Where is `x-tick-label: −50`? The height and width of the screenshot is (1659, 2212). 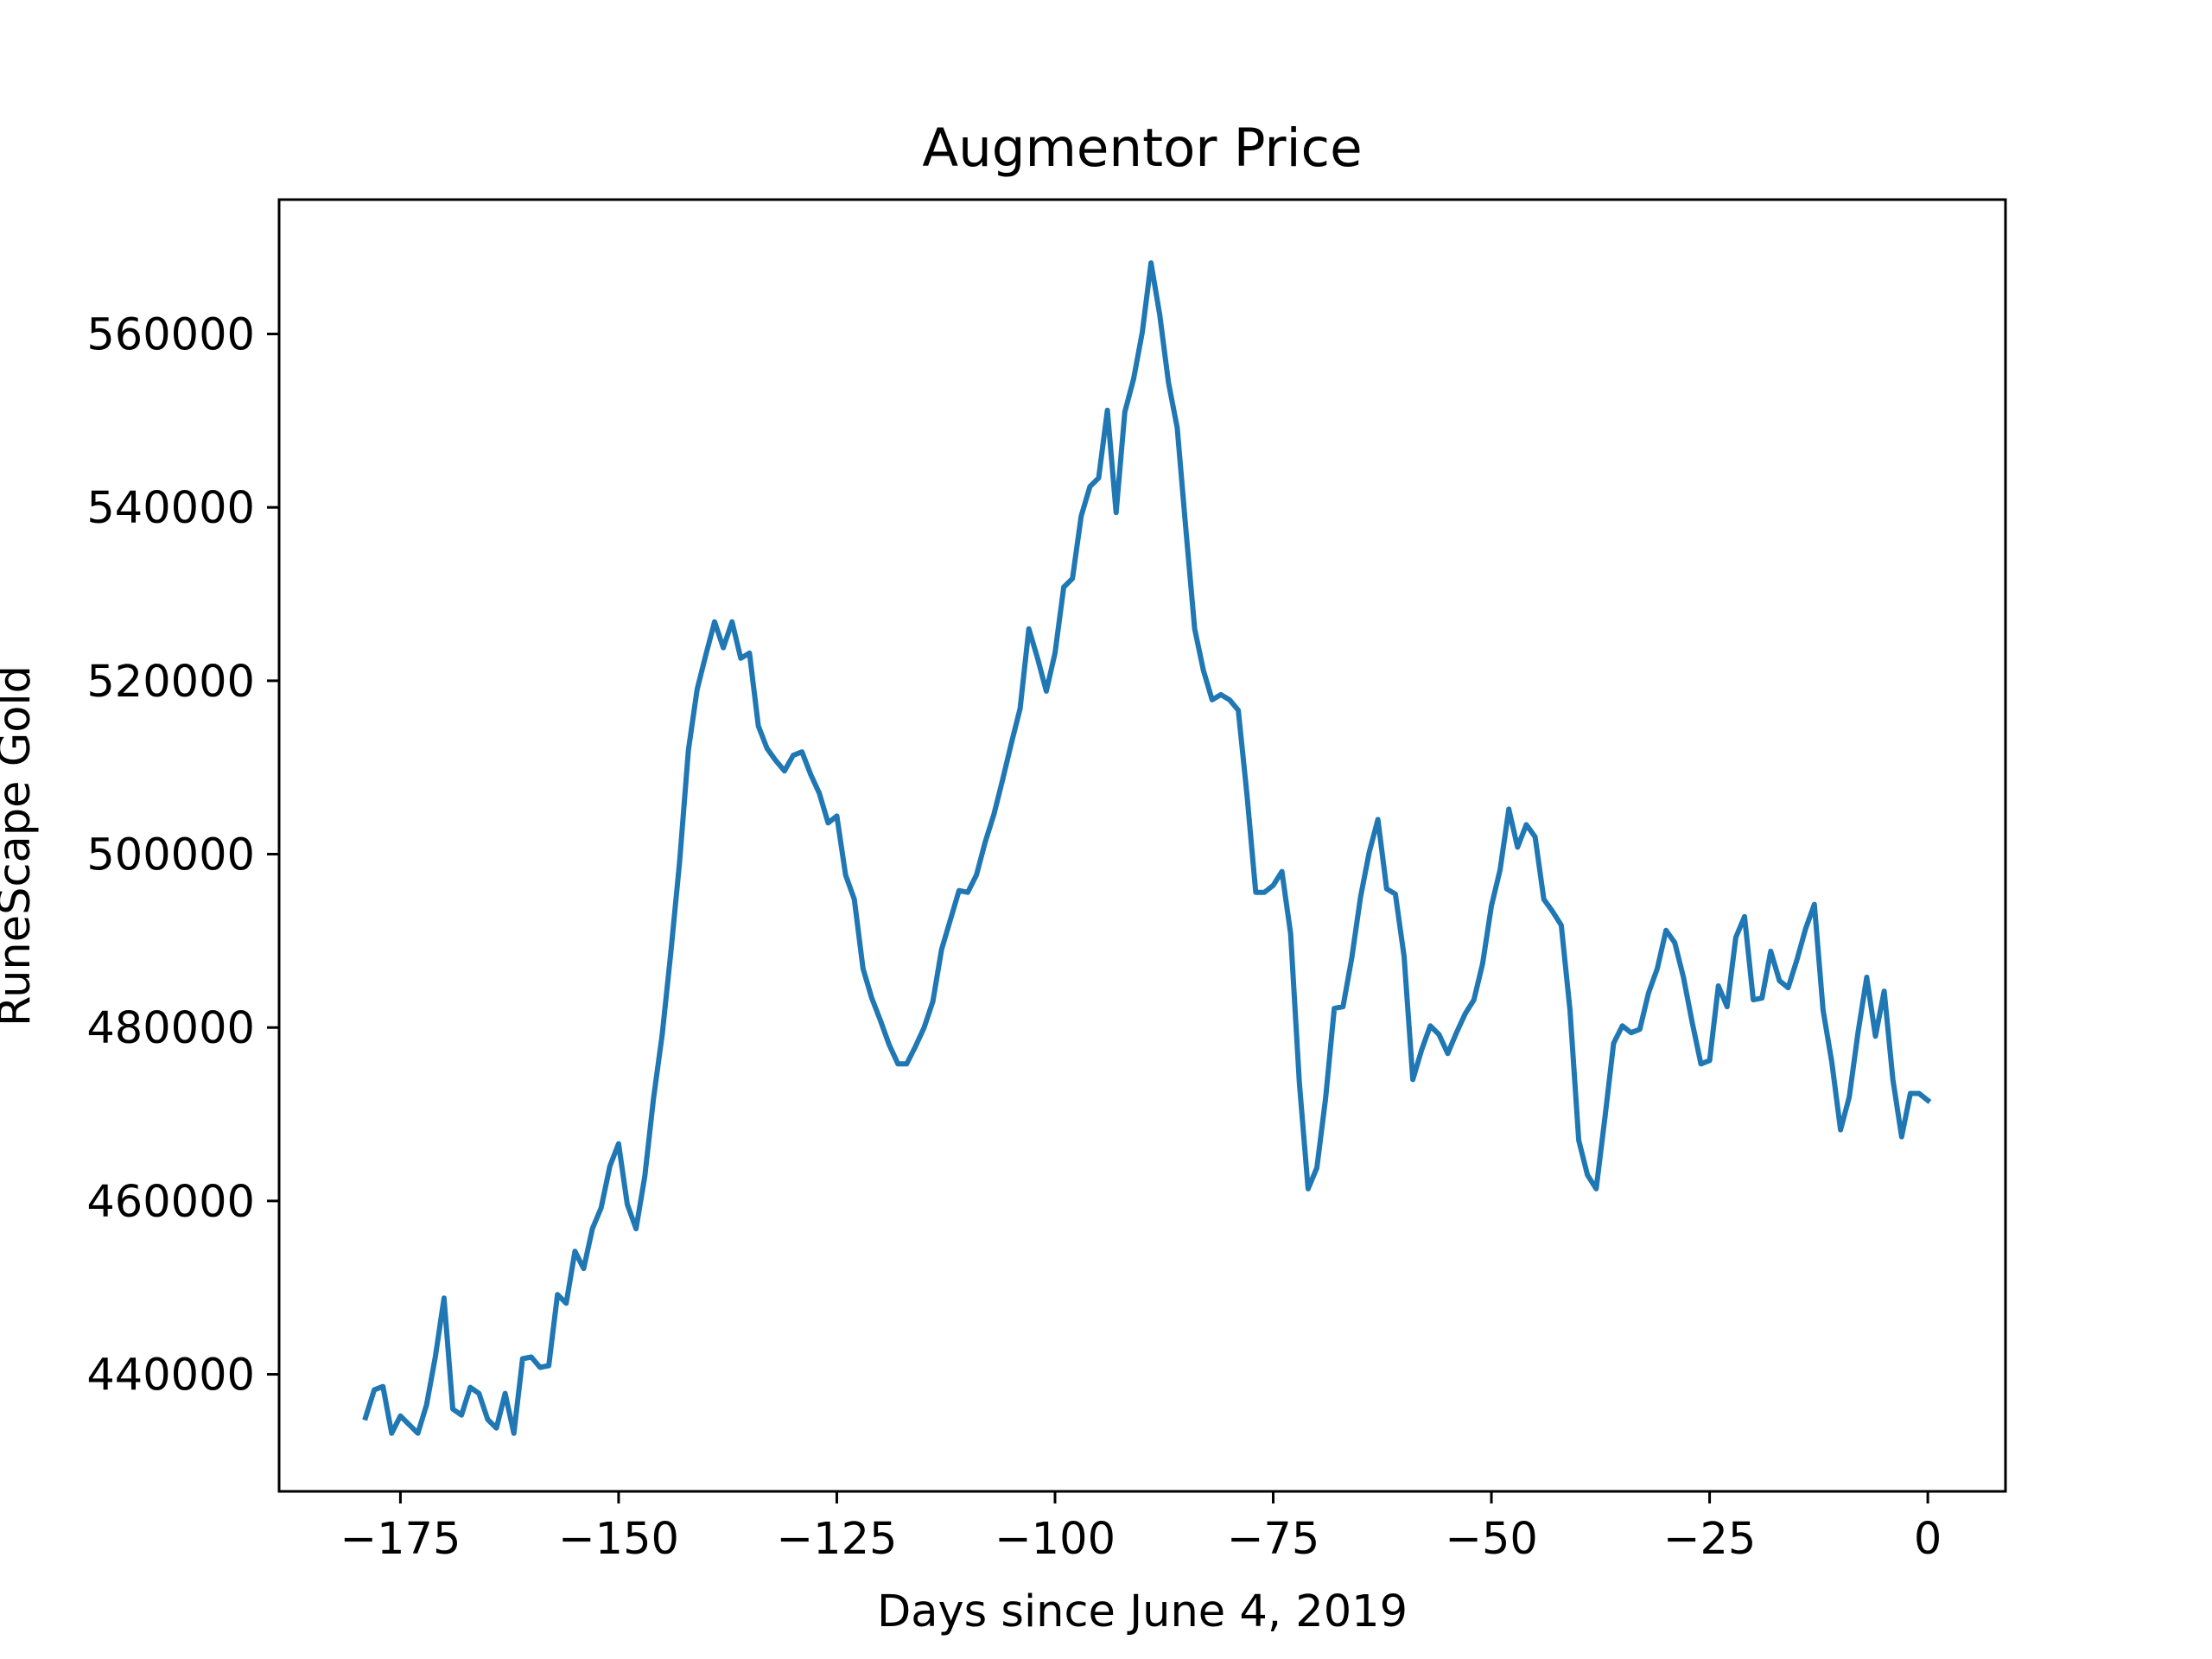
x-tick-label: −50 is located at coordinates (1491, 1539).